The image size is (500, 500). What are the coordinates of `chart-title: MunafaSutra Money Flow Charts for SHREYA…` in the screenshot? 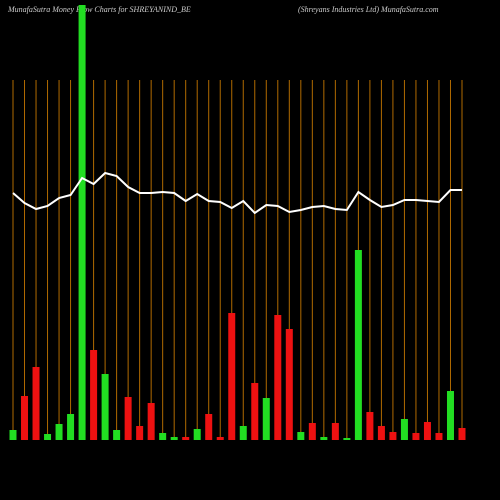 It's located at (99, 9).